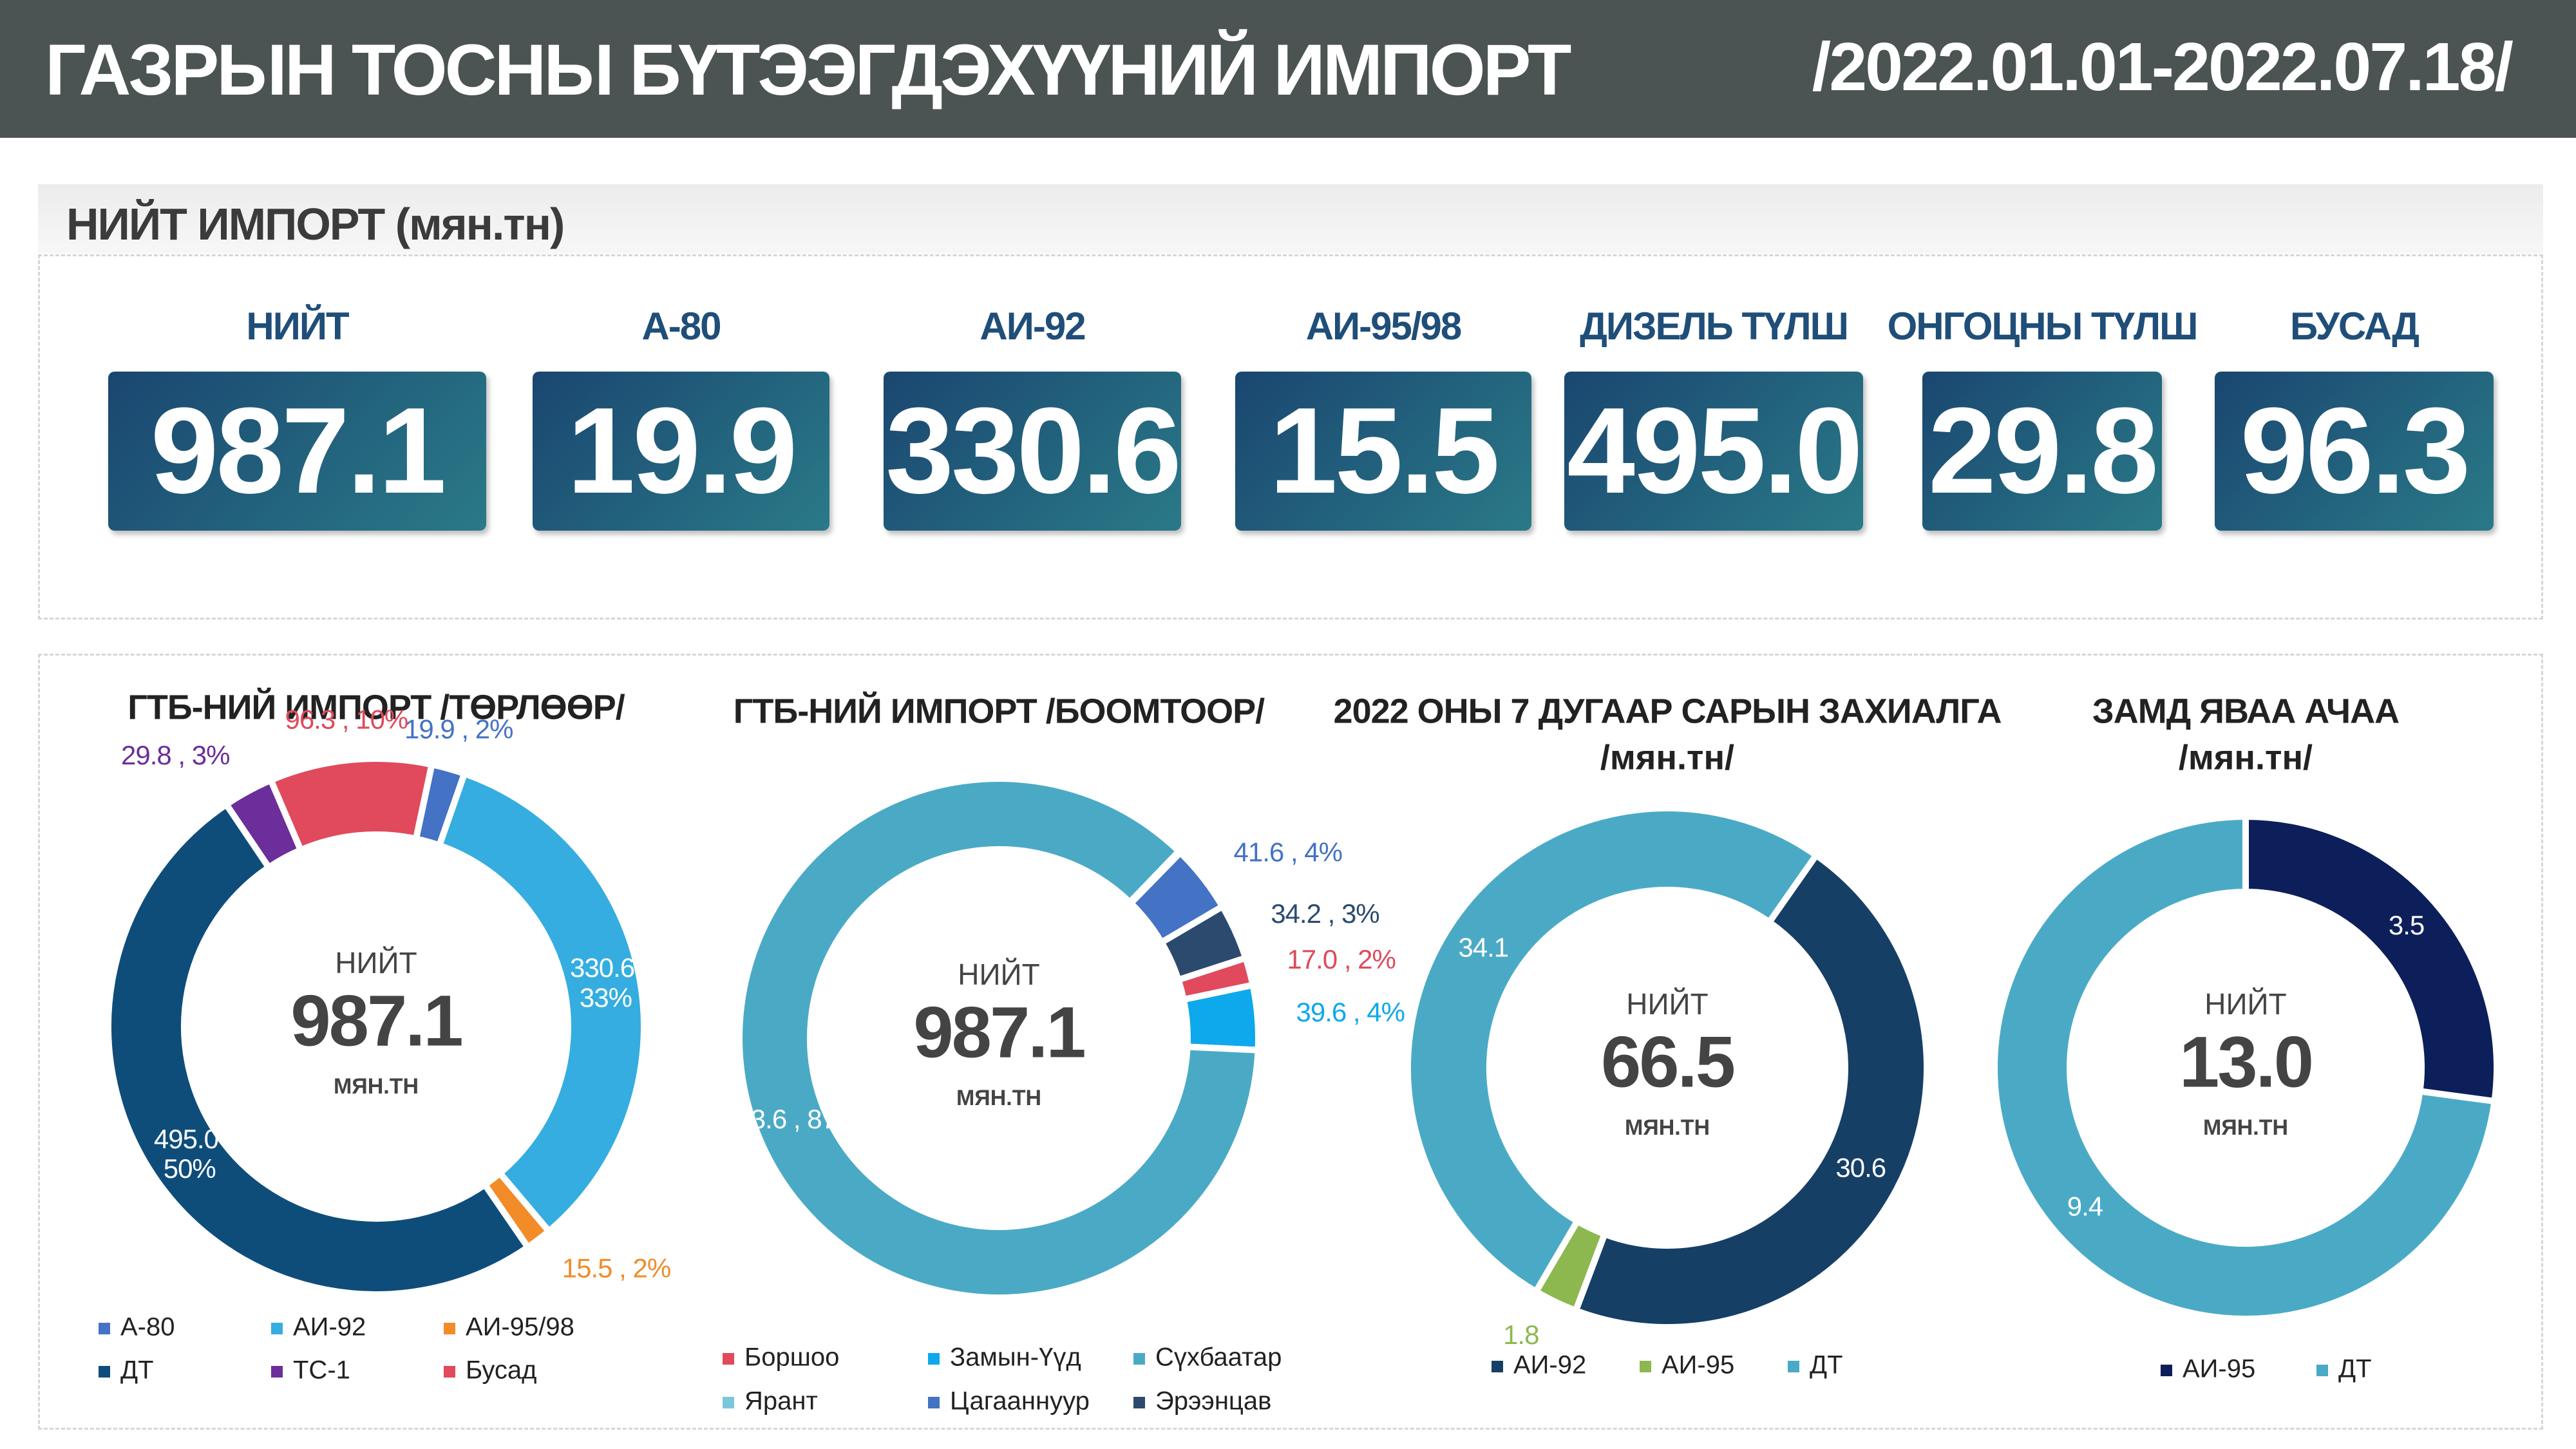 This screenshot has width=2576, height=1449. What do you see at coordinates (1288, 852) in the screenshot?
I see `data-label: 41.6 , 4%` at bounding box center [1288, 852].